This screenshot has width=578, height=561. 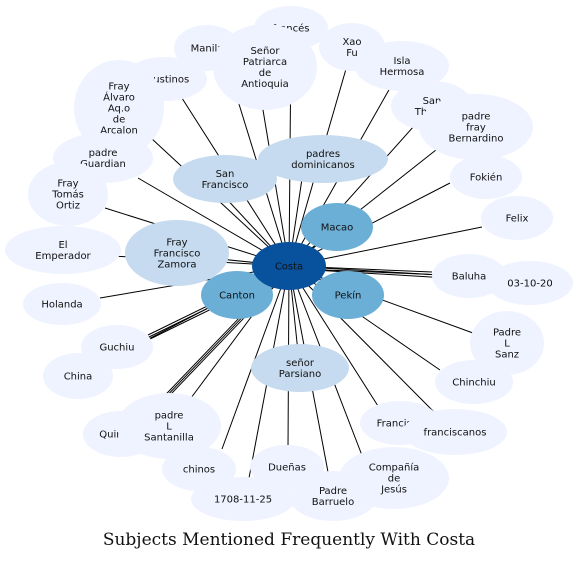 What do you see at coordinates (265, 84) in the screenshot?
I see `node-label-senor-patriarca: Antioquia` at bounding box center [265, 84].